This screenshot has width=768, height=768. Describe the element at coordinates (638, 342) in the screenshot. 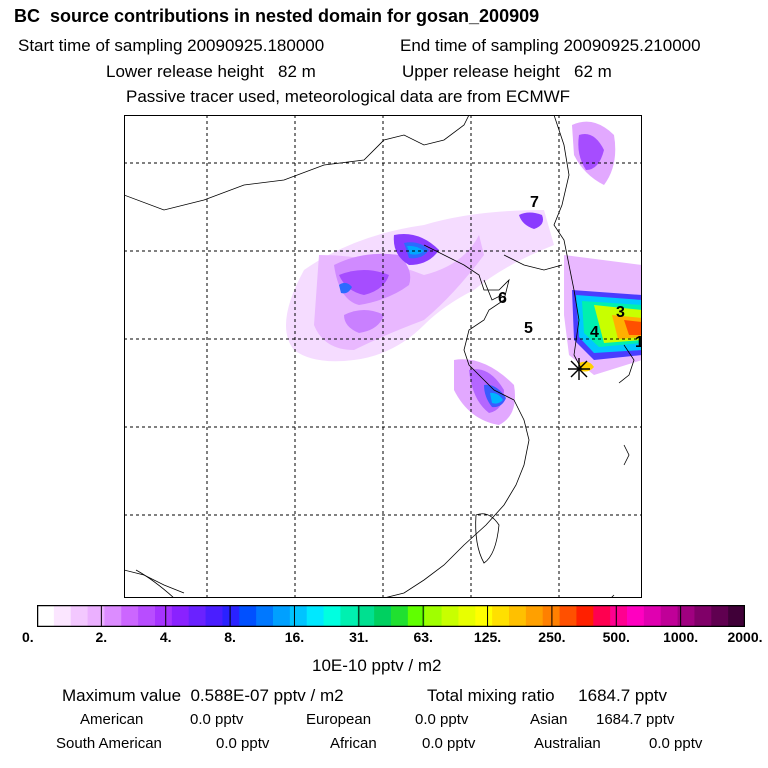

I see `region-label-1: 1` at that location.